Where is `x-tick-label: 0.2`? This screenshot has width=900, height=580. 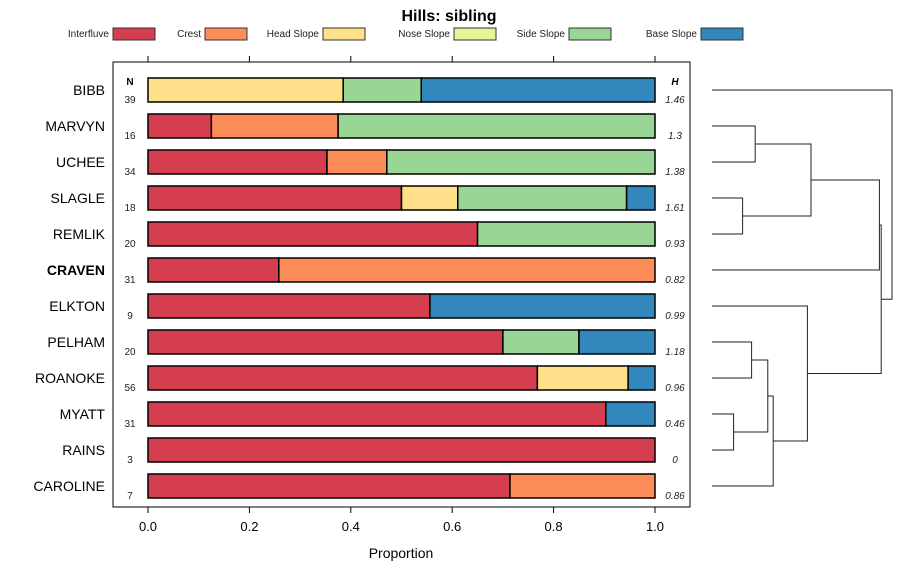
x-tick-label: 0.2 is located at coordinates (249, 526).